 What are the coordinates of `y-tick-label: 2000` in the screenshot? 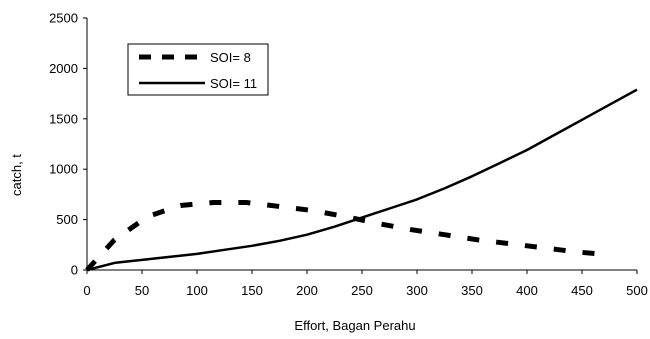 It's located at (63, 68).